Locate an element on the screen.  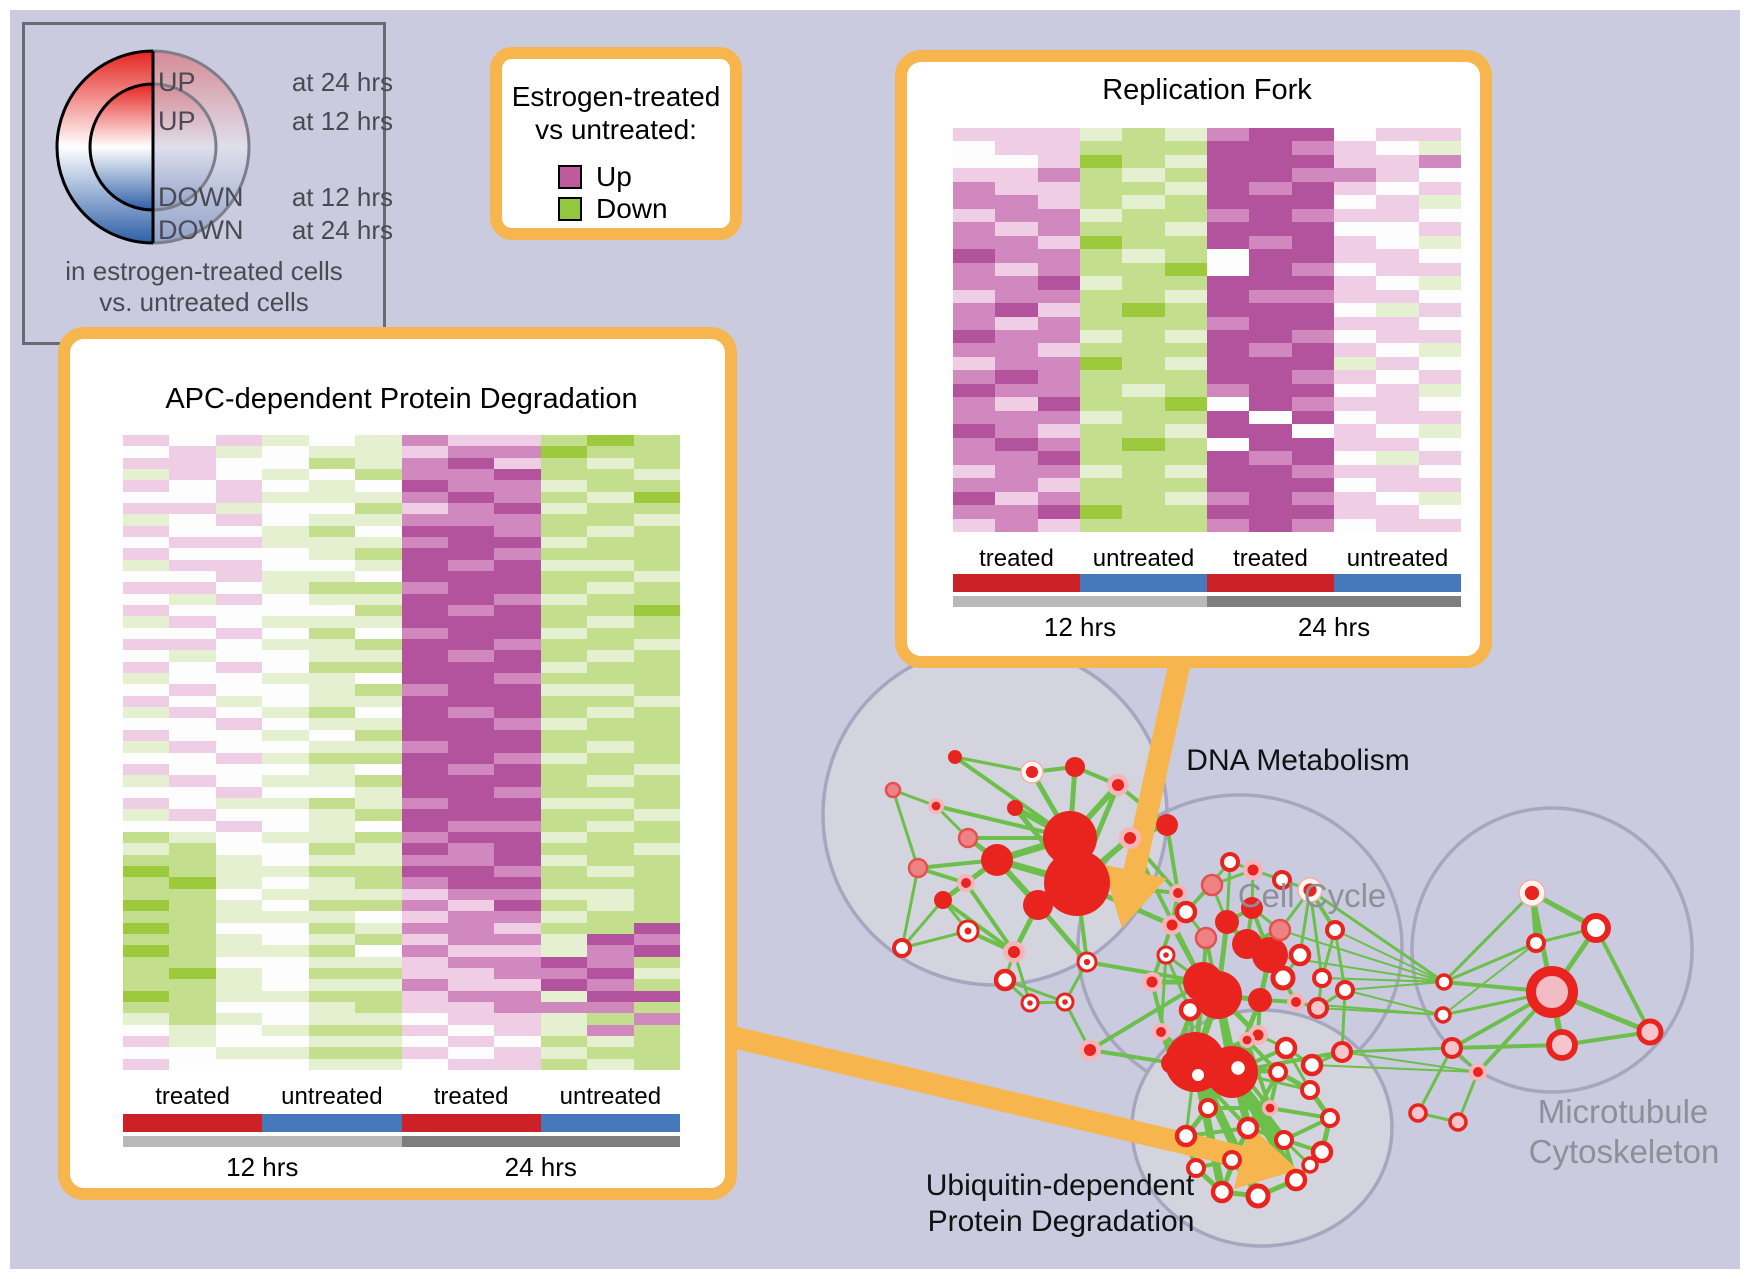
apc-group-labels: treated untreated treated untreated is located at coordinates (401, 1097).